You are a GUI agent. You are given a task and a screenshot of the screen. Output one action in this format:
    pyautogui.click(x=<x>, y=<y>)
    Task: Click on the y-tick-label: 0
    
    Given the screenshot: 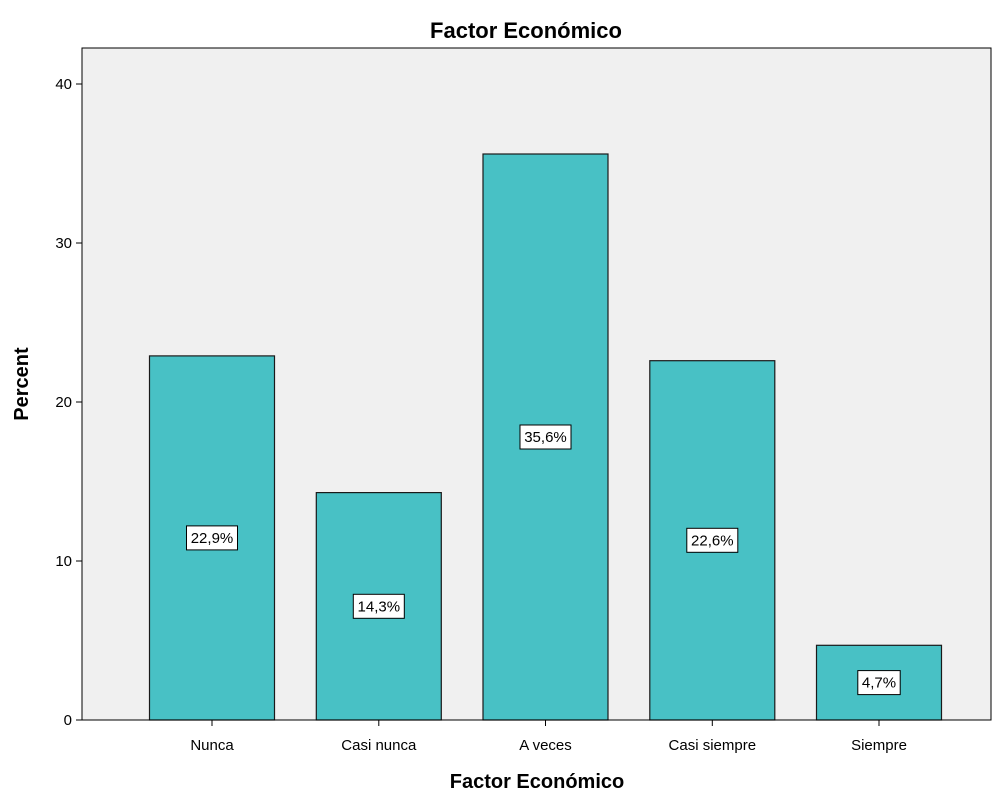 What is the action you would take?
    pyautogui.click(x=68, y=720)
    